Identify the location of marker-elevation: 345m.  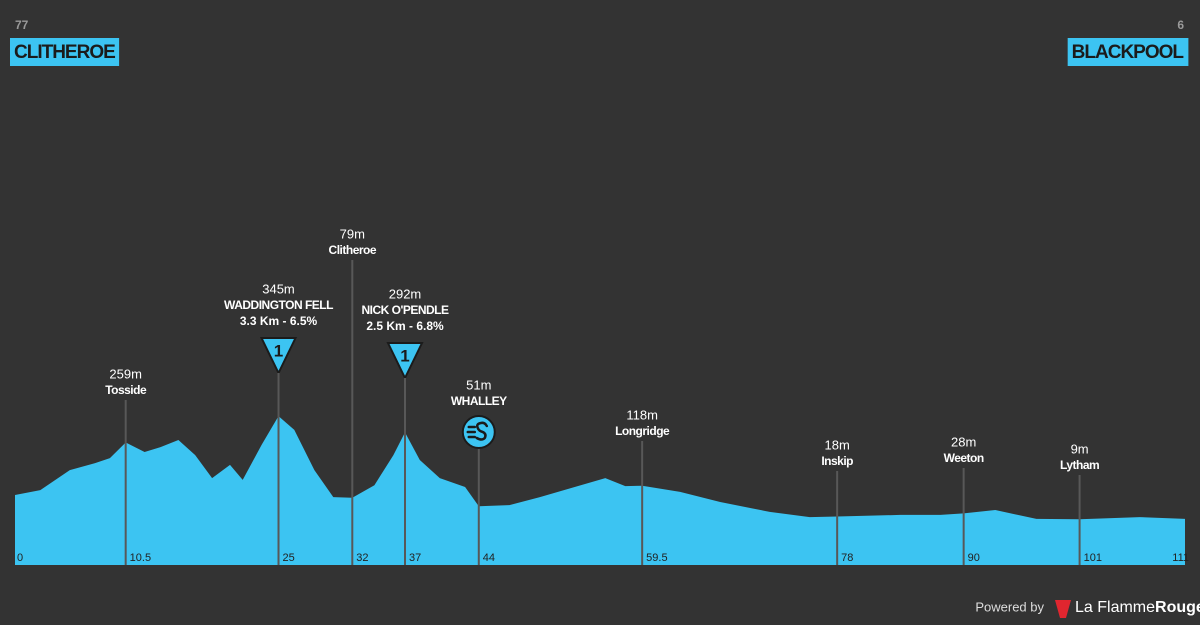
(278, 288).